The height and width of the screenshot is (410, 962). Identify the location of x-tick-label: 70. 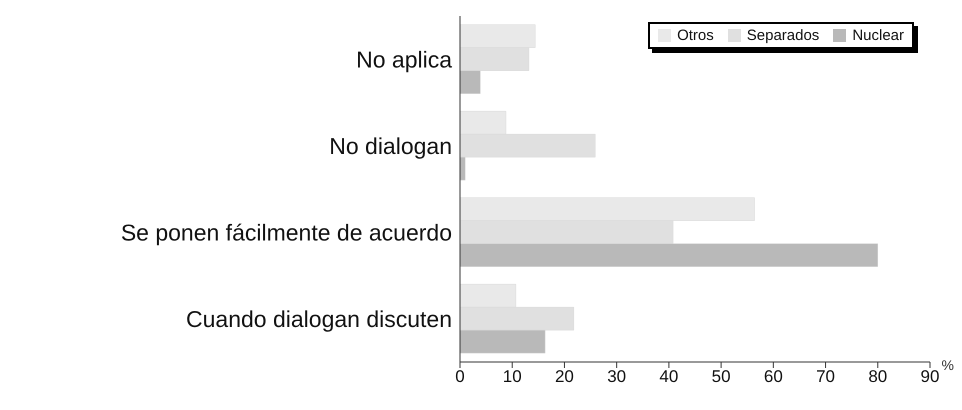
(826, 376).